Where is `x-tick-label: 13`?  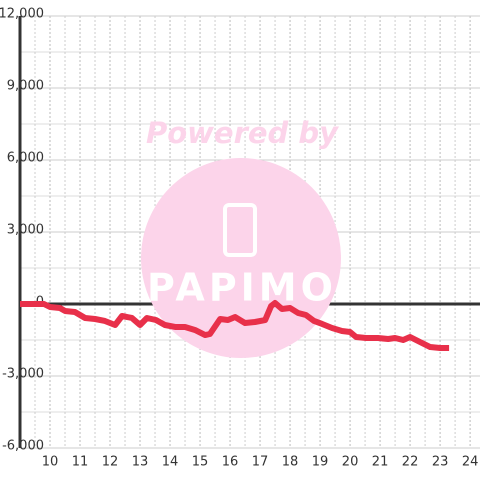 x-tick-label: 13 is located at coordinates (140, 462).